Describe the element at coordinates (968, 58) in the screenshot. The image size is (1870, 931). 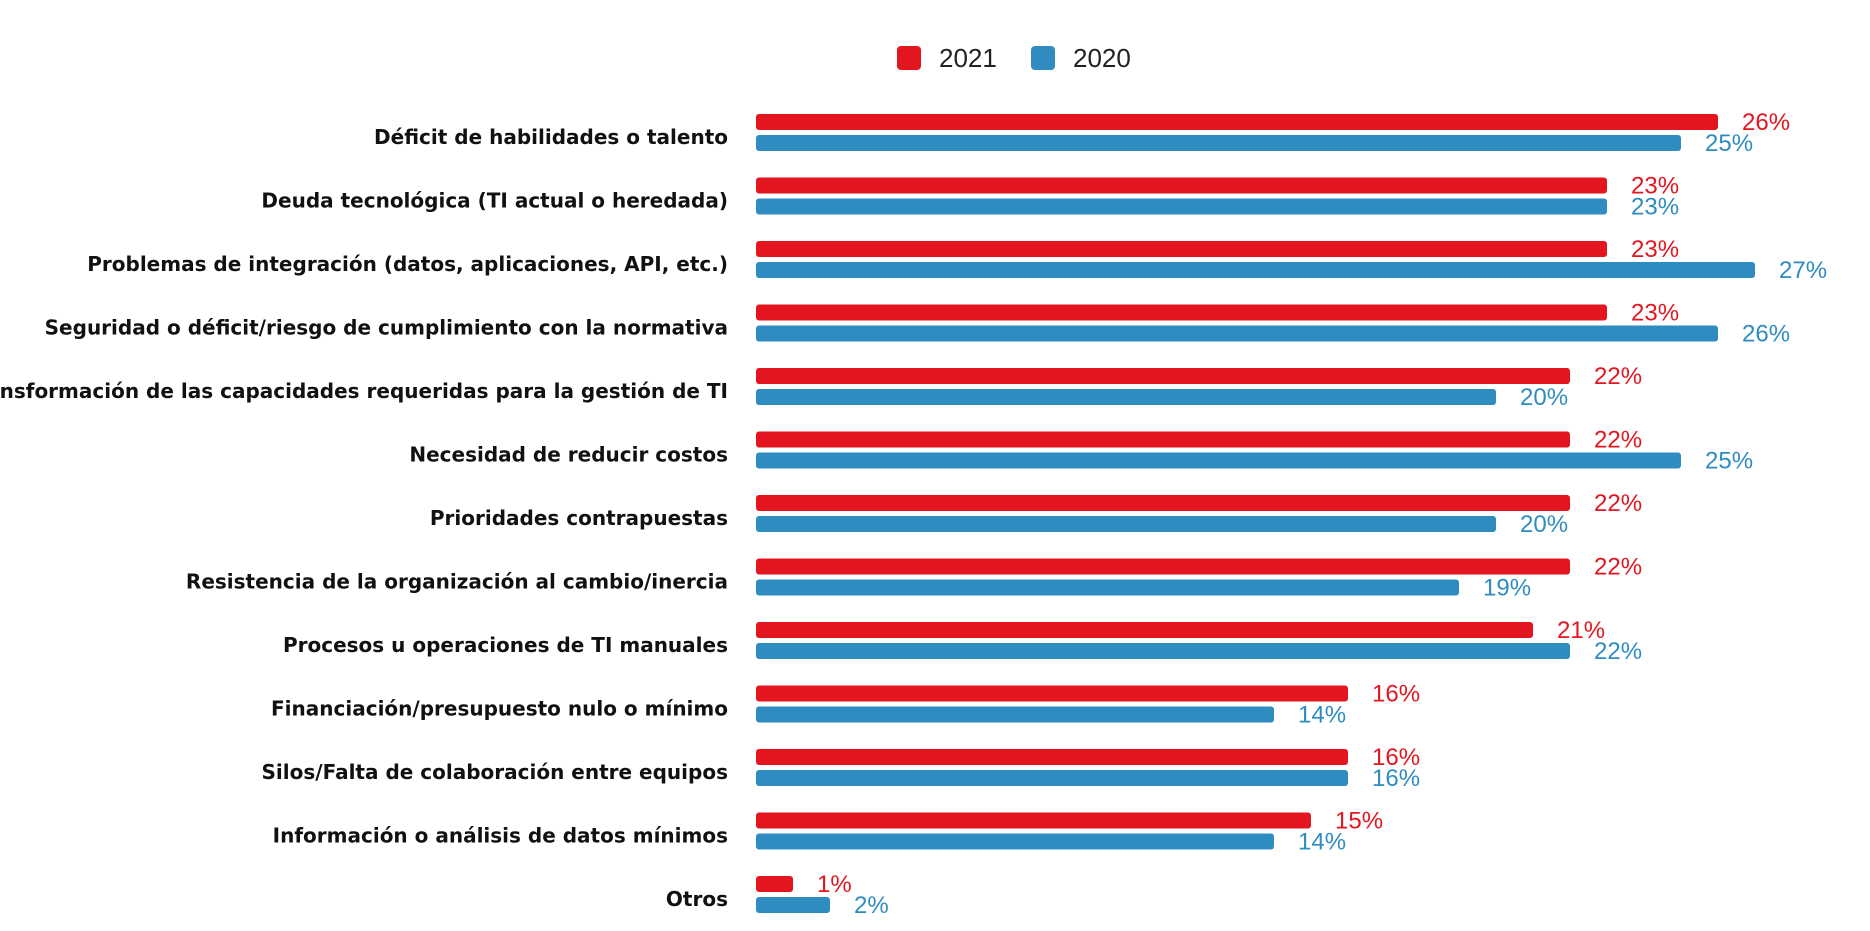
I see `legend-label-2021: 2021` at that location.